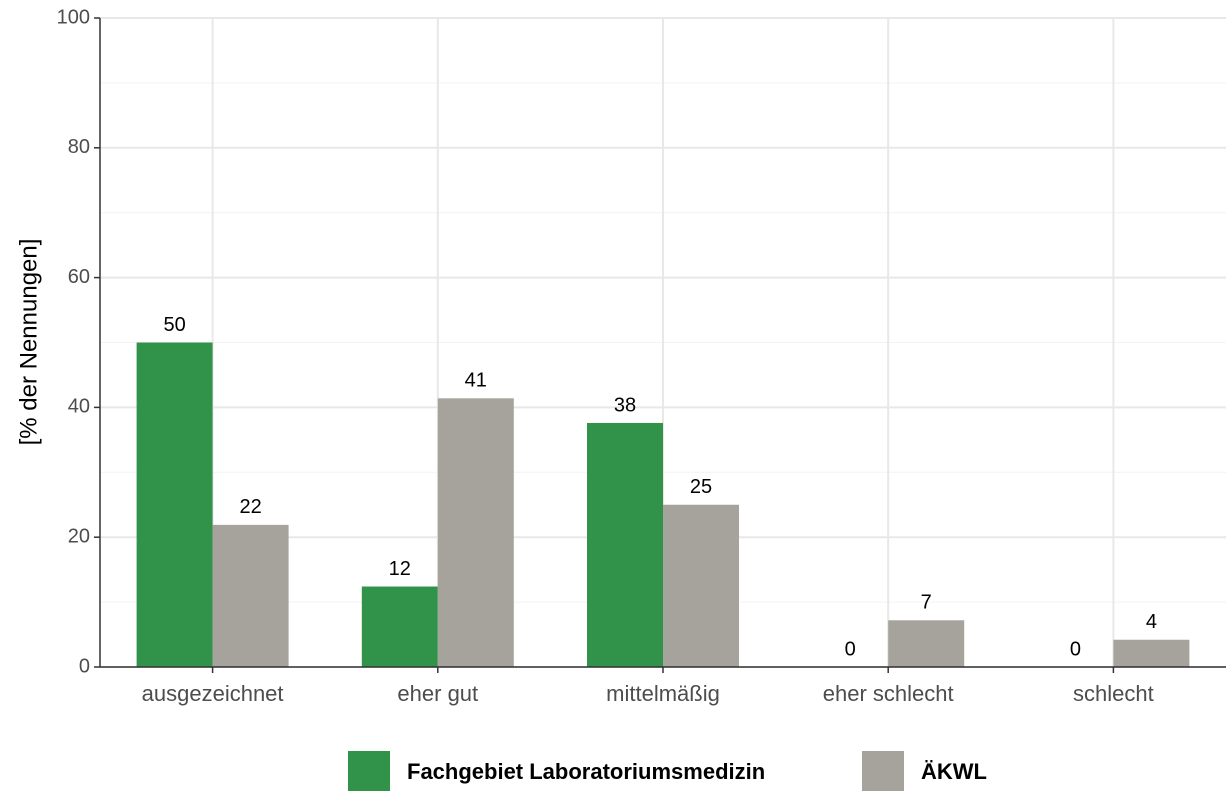 This screenshot has width=1226, height=791. Describe the element at coordinates (250, 507) in the screenshot. I see `value-label: 22` at that location.